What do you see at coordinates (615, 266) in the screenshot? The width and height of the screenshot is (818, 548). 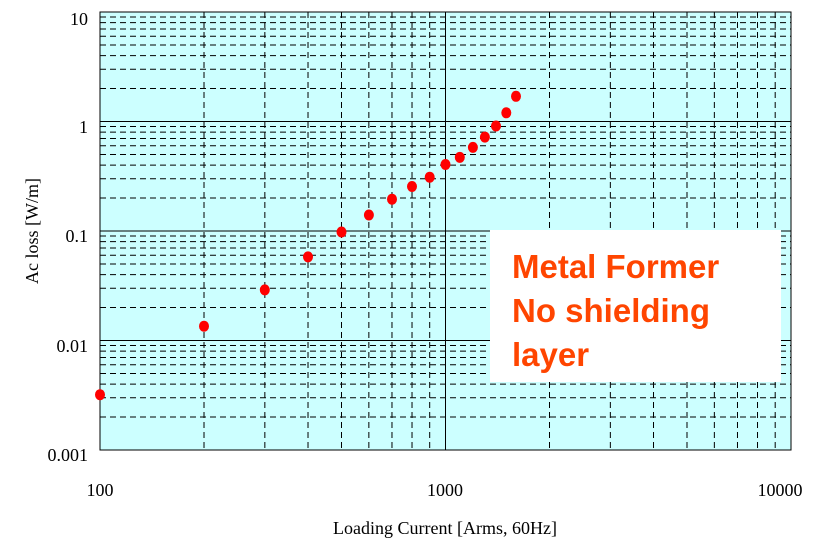 I see `annotation-line-1: Metal Former` at bounding box center [615, 266].